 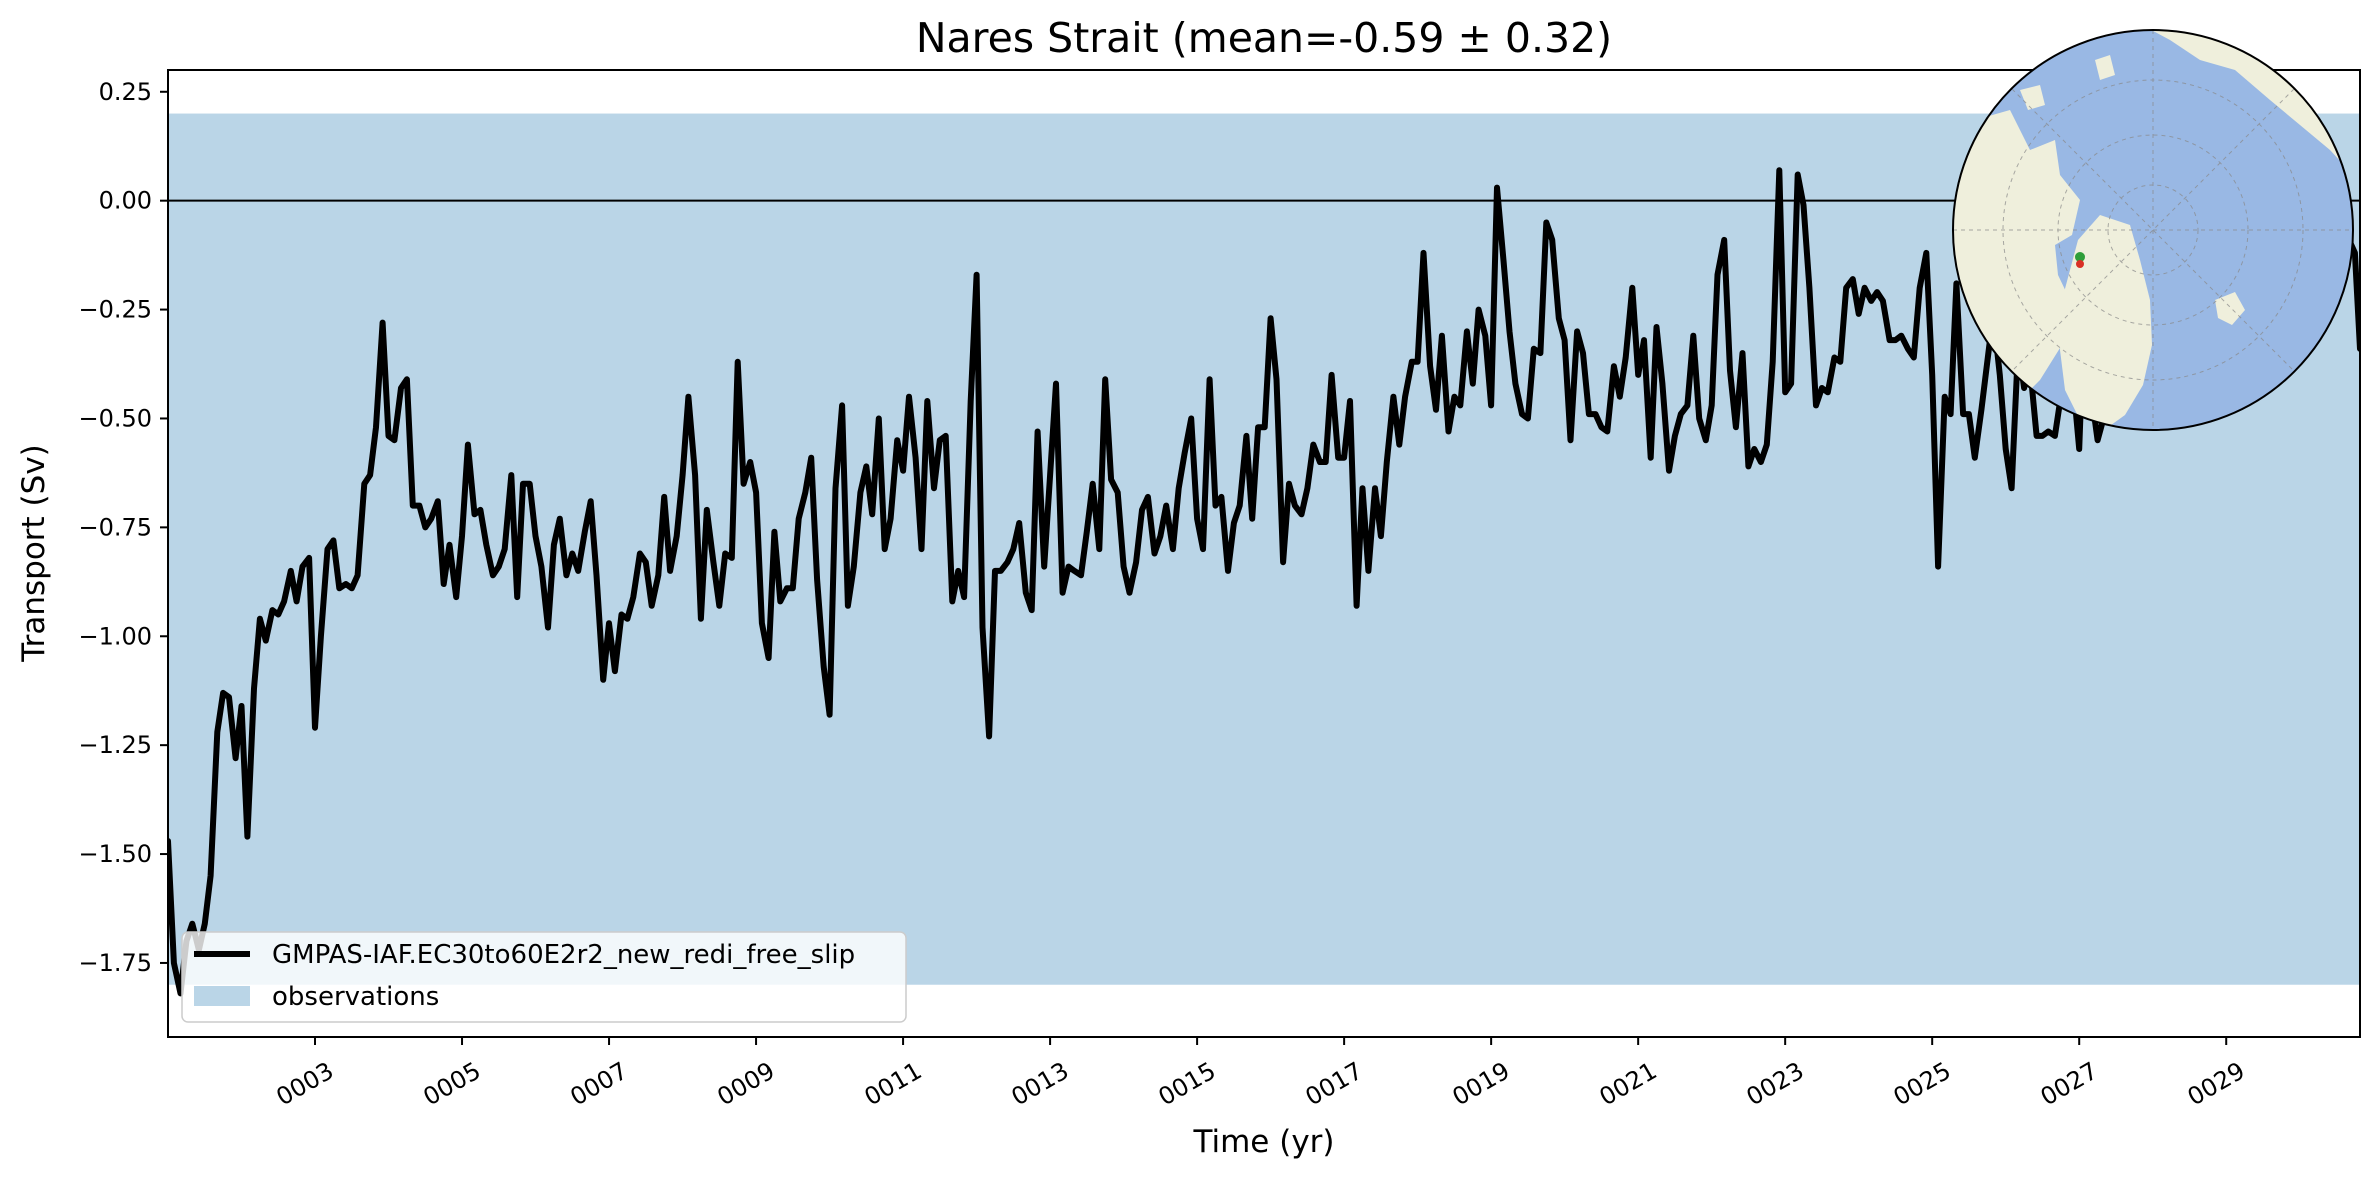 I want to click on legend-label-observations: observations, so click(x=355, y=997).